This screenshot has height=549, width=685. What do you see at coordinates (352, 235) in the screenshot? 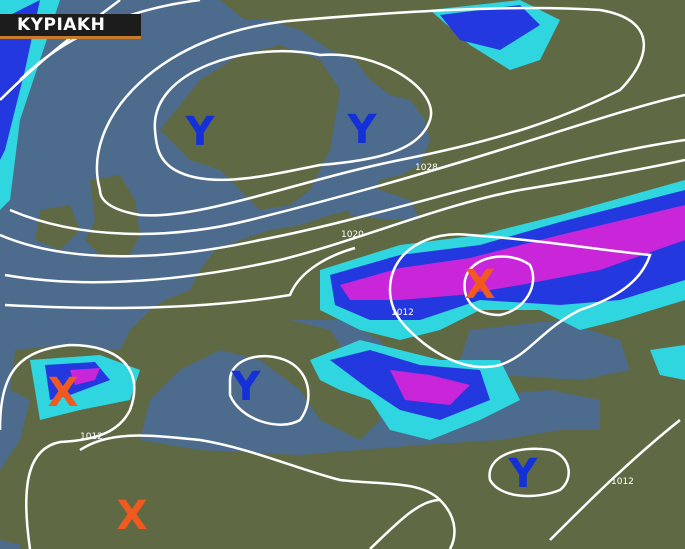
I see `isobar-label-1020: 1020` at bounding box center [352, 235].